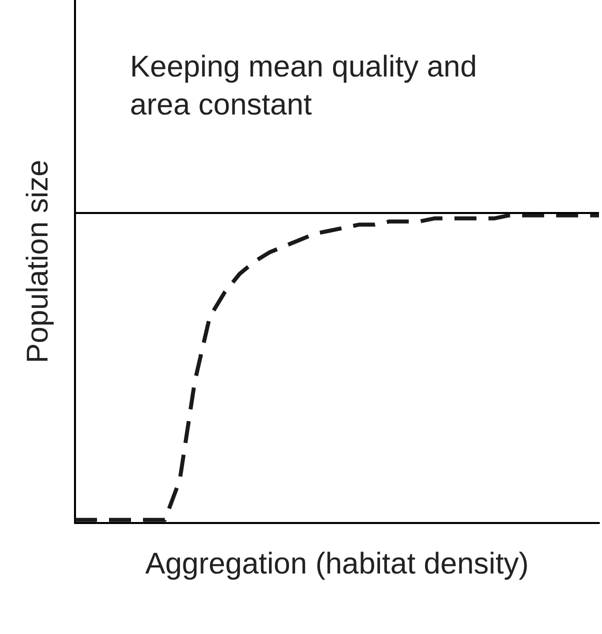  Describe the element at coordinates (38, 262) in the screenshot. I see `y-axis-title: Population size` at that location.